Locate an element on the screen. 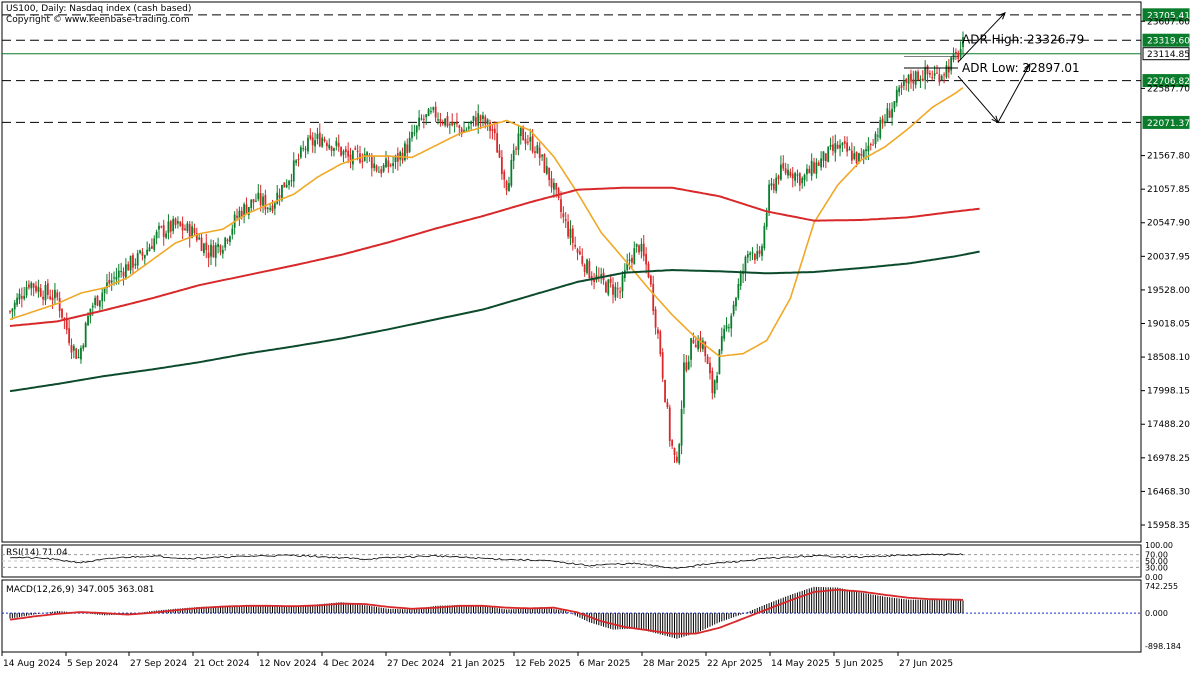  price-tick-label: 19528.00 is located at coordinates (1168, 291).